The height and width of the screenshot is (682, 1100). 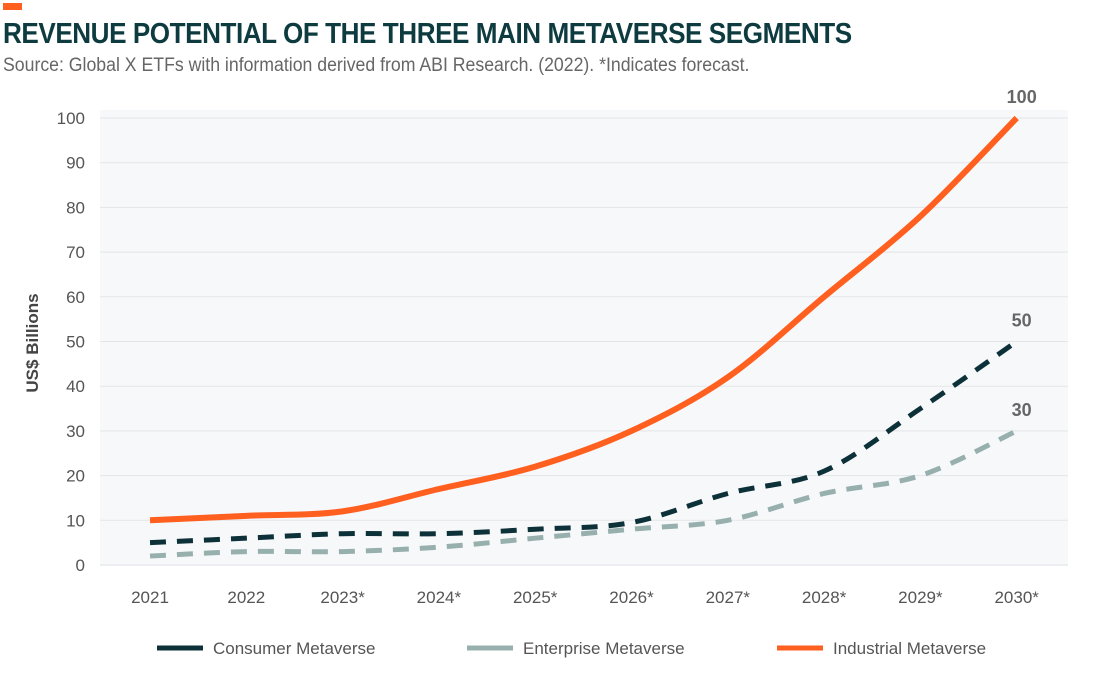 I want to click on x-tick-label: 2021, so click(x=150, y=597).